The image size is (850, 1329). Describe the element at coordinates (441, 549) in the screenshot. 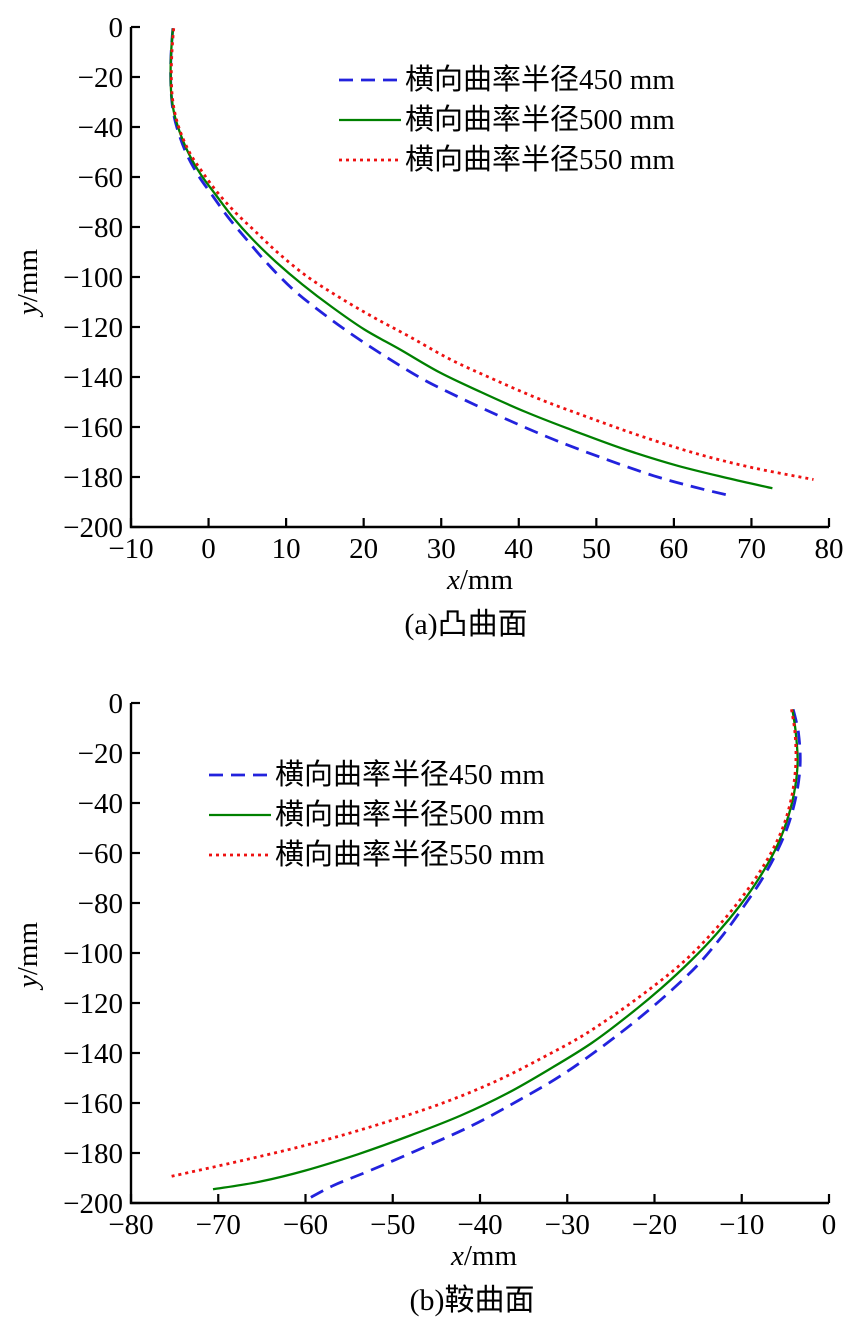

I see `x-tick-label: 30` at that location.